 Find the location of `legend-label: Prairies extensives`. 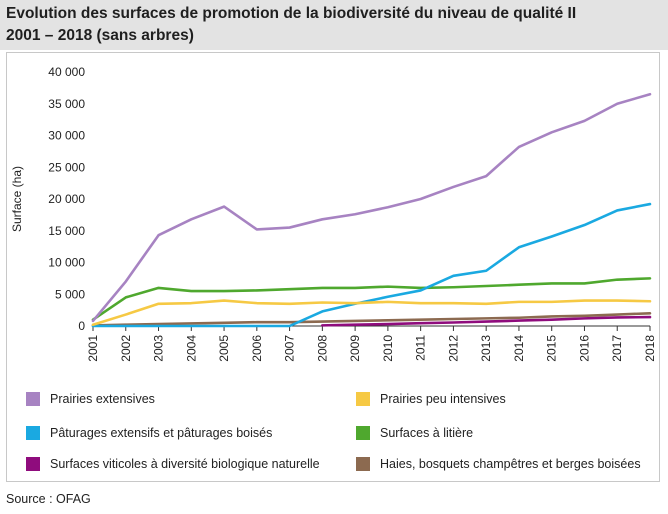

legend-label: Prairies extensives is located at coordinates (102, 399).